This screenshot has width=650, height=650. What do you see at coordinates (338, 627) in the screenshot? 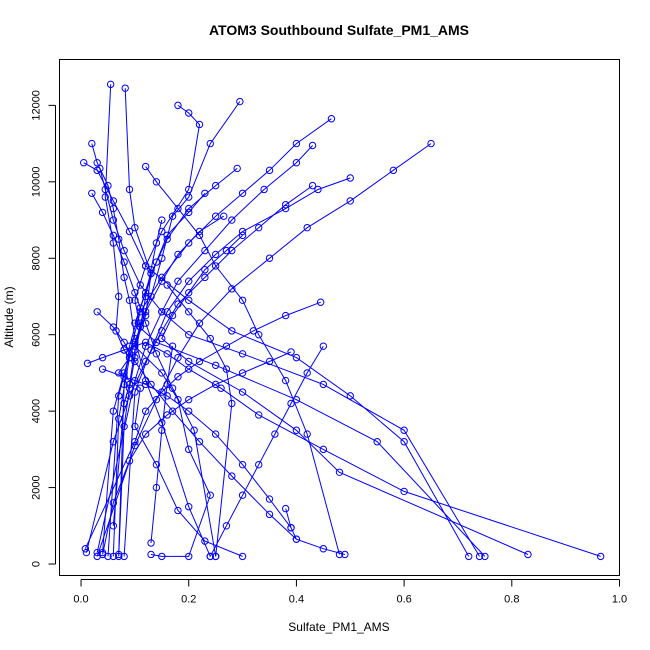
I see `x-axis-title: Sulfate_PM1_AMS` at bounding box center [338, 627].